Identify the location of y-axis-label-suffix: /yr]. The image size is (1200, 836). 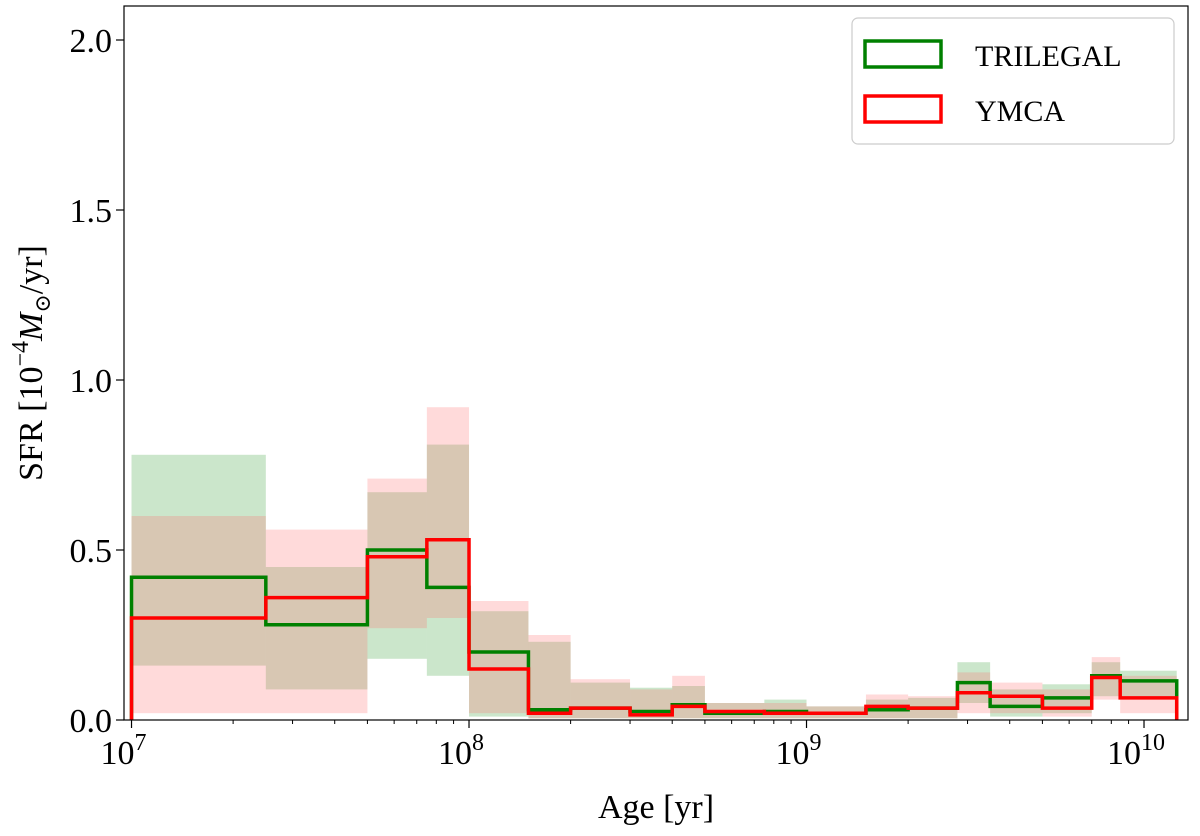
(31, 269).